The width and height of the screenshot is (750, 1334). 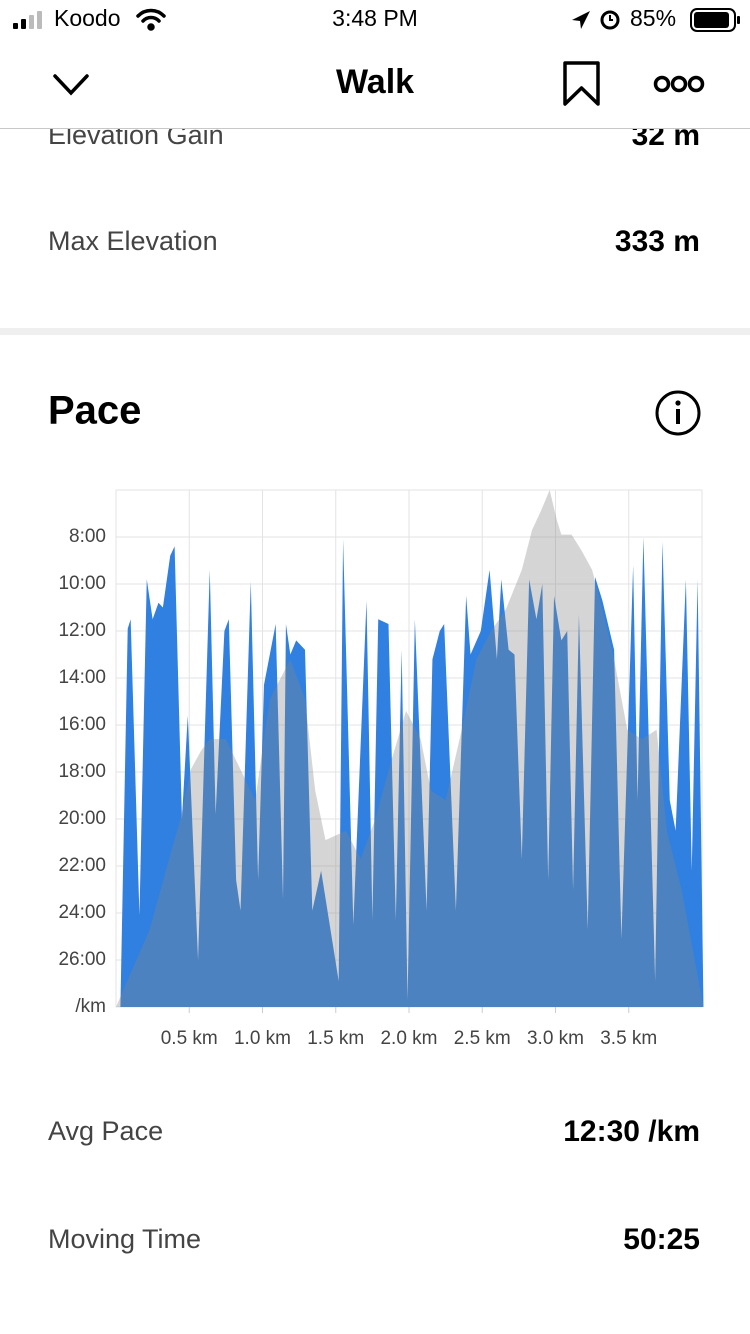 What do you see at coordinates (610, 20) in the screenshot?
I see `alarm-icon` at bounding box center [610, 20].